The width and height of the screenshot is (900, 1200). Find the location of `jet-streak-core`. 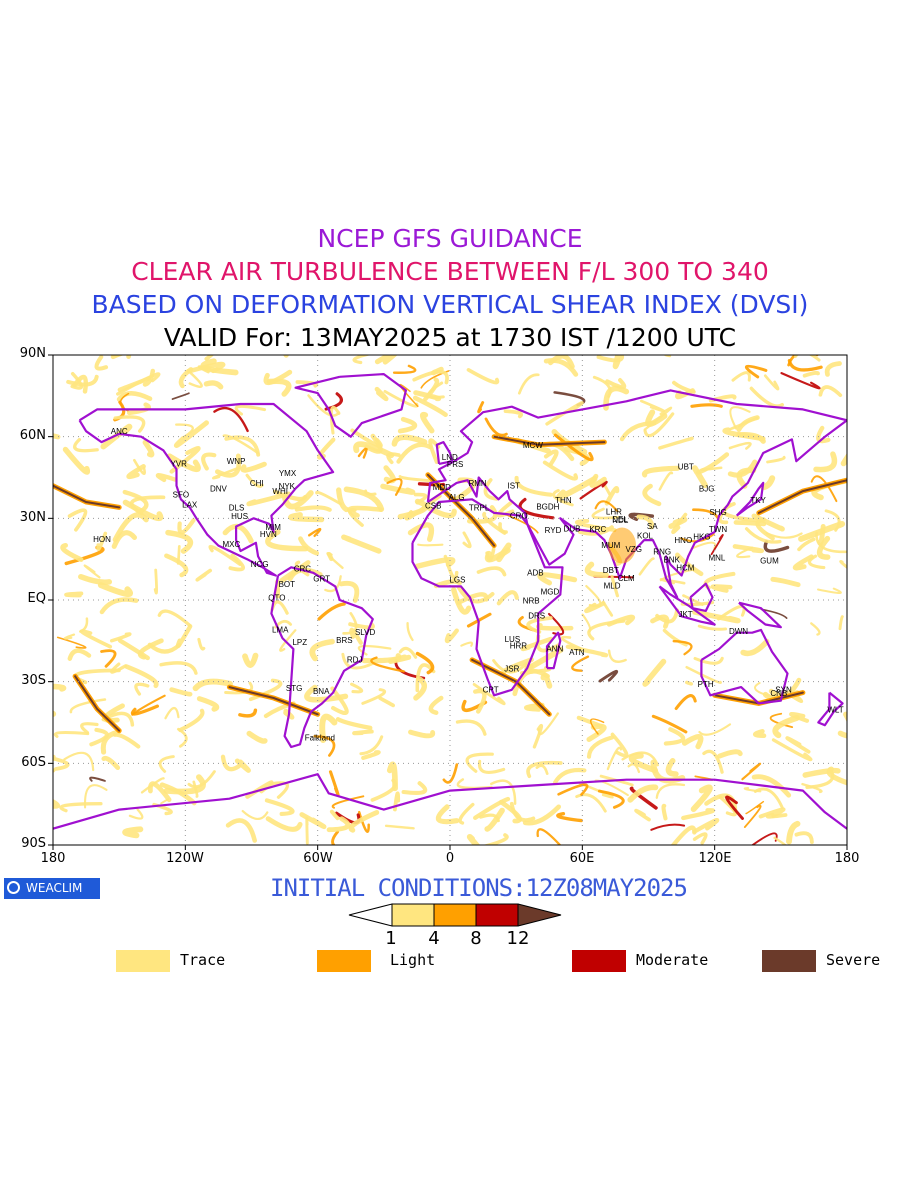

jet-streak-core is located at coordinates (802, 496).